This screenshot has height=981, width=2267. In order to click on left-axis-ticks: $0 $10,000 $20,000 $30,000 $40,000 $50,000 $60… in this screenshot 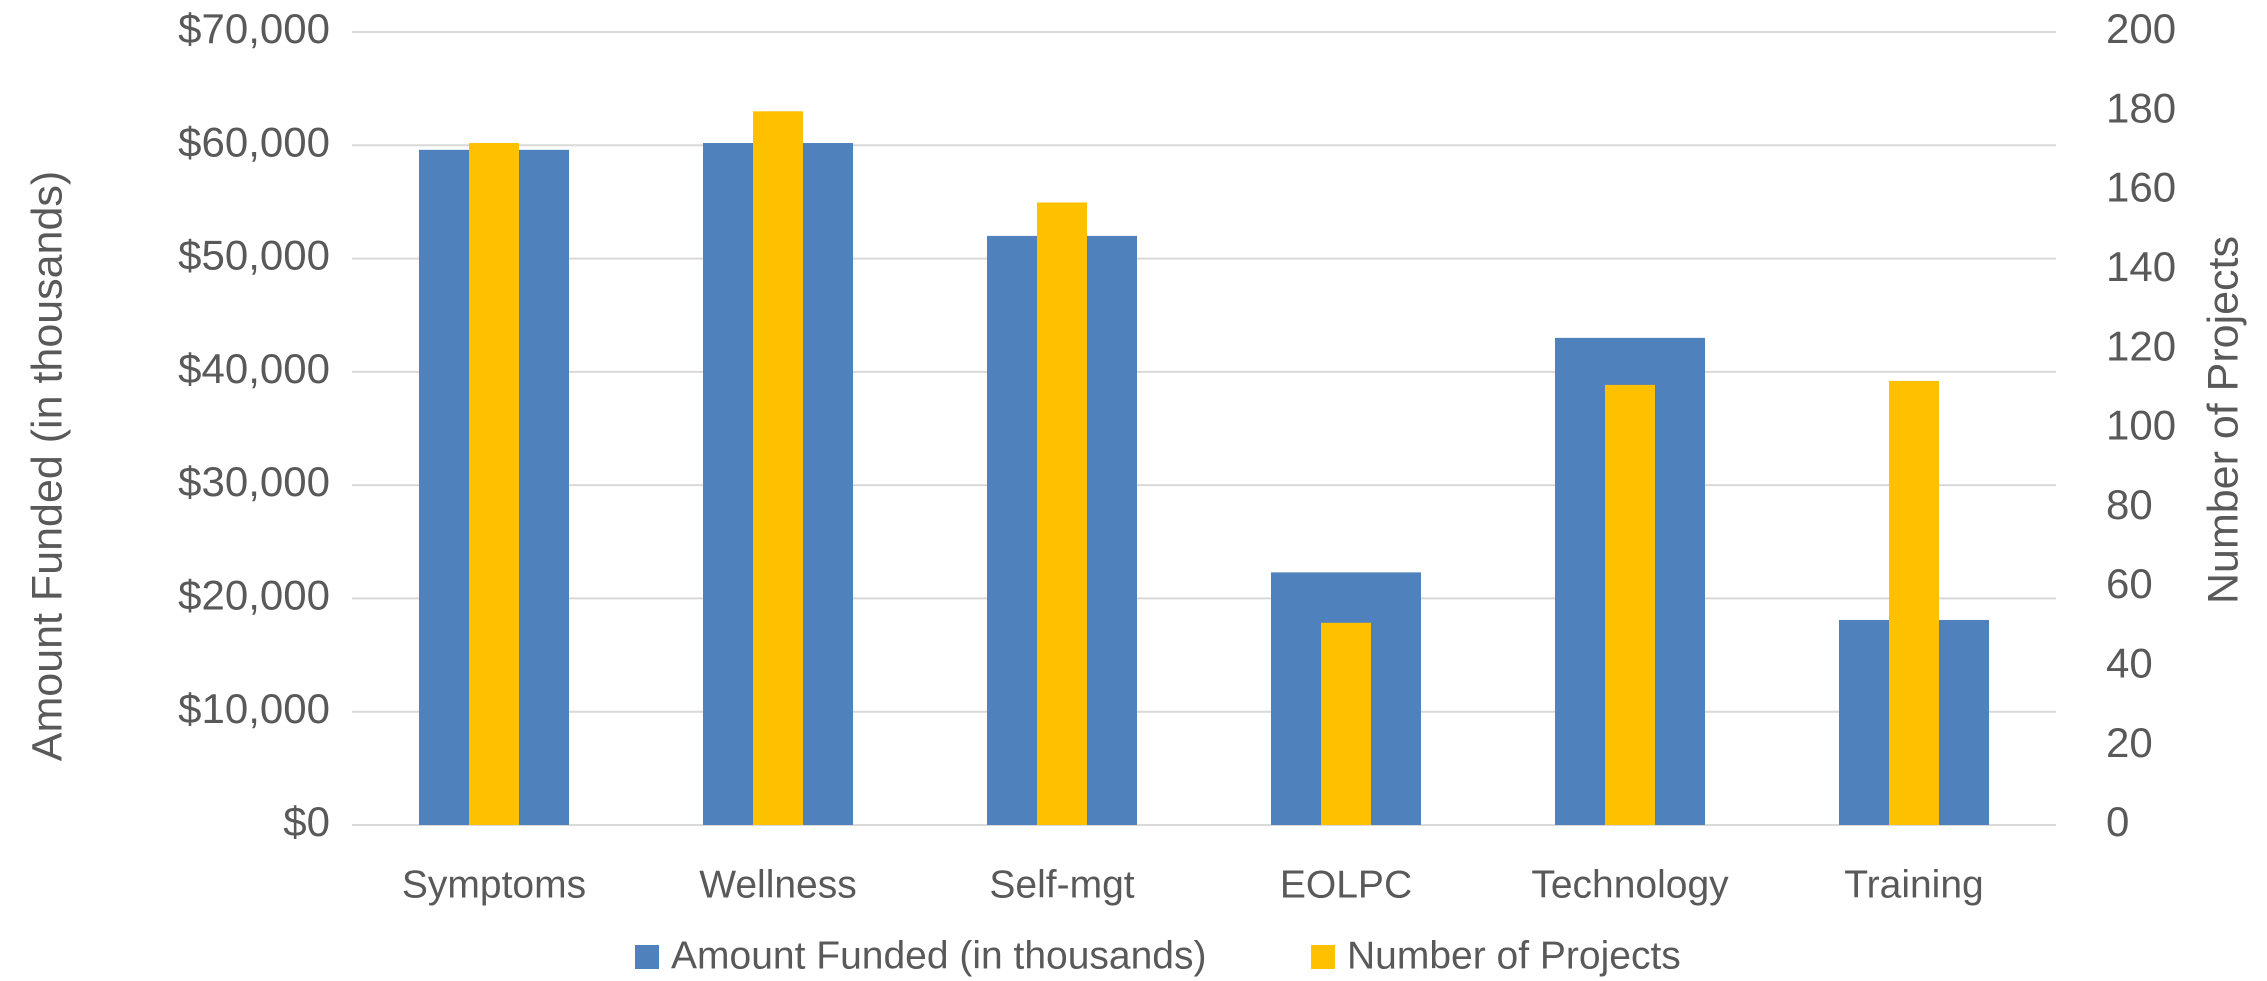, I will do `click(254, 425)`.